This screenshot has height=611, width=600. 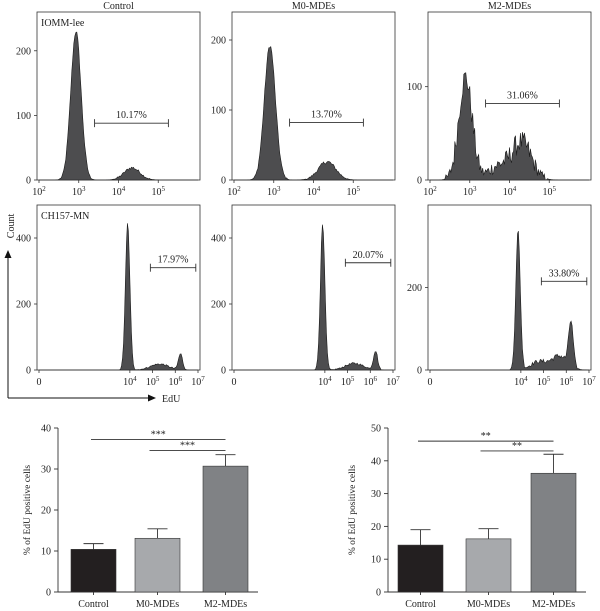 What do you see at coordinates (131, 115) in the screenshot?
I see `gate-percentage-label: 10.17%` at bounding box center [131, 115].